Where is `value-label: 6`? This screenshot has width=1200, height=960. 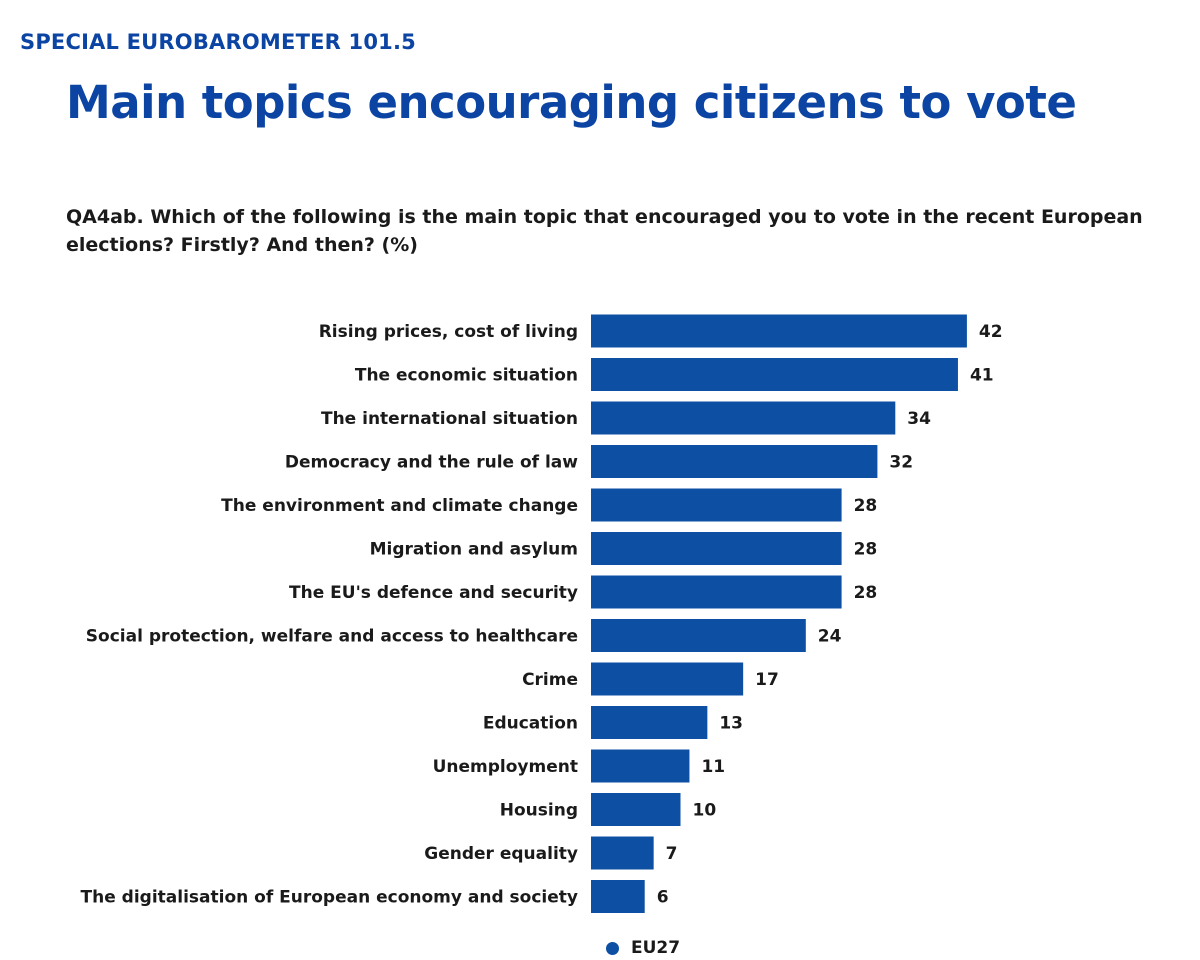 value-label: 6 is located at coordinates (663, 898).